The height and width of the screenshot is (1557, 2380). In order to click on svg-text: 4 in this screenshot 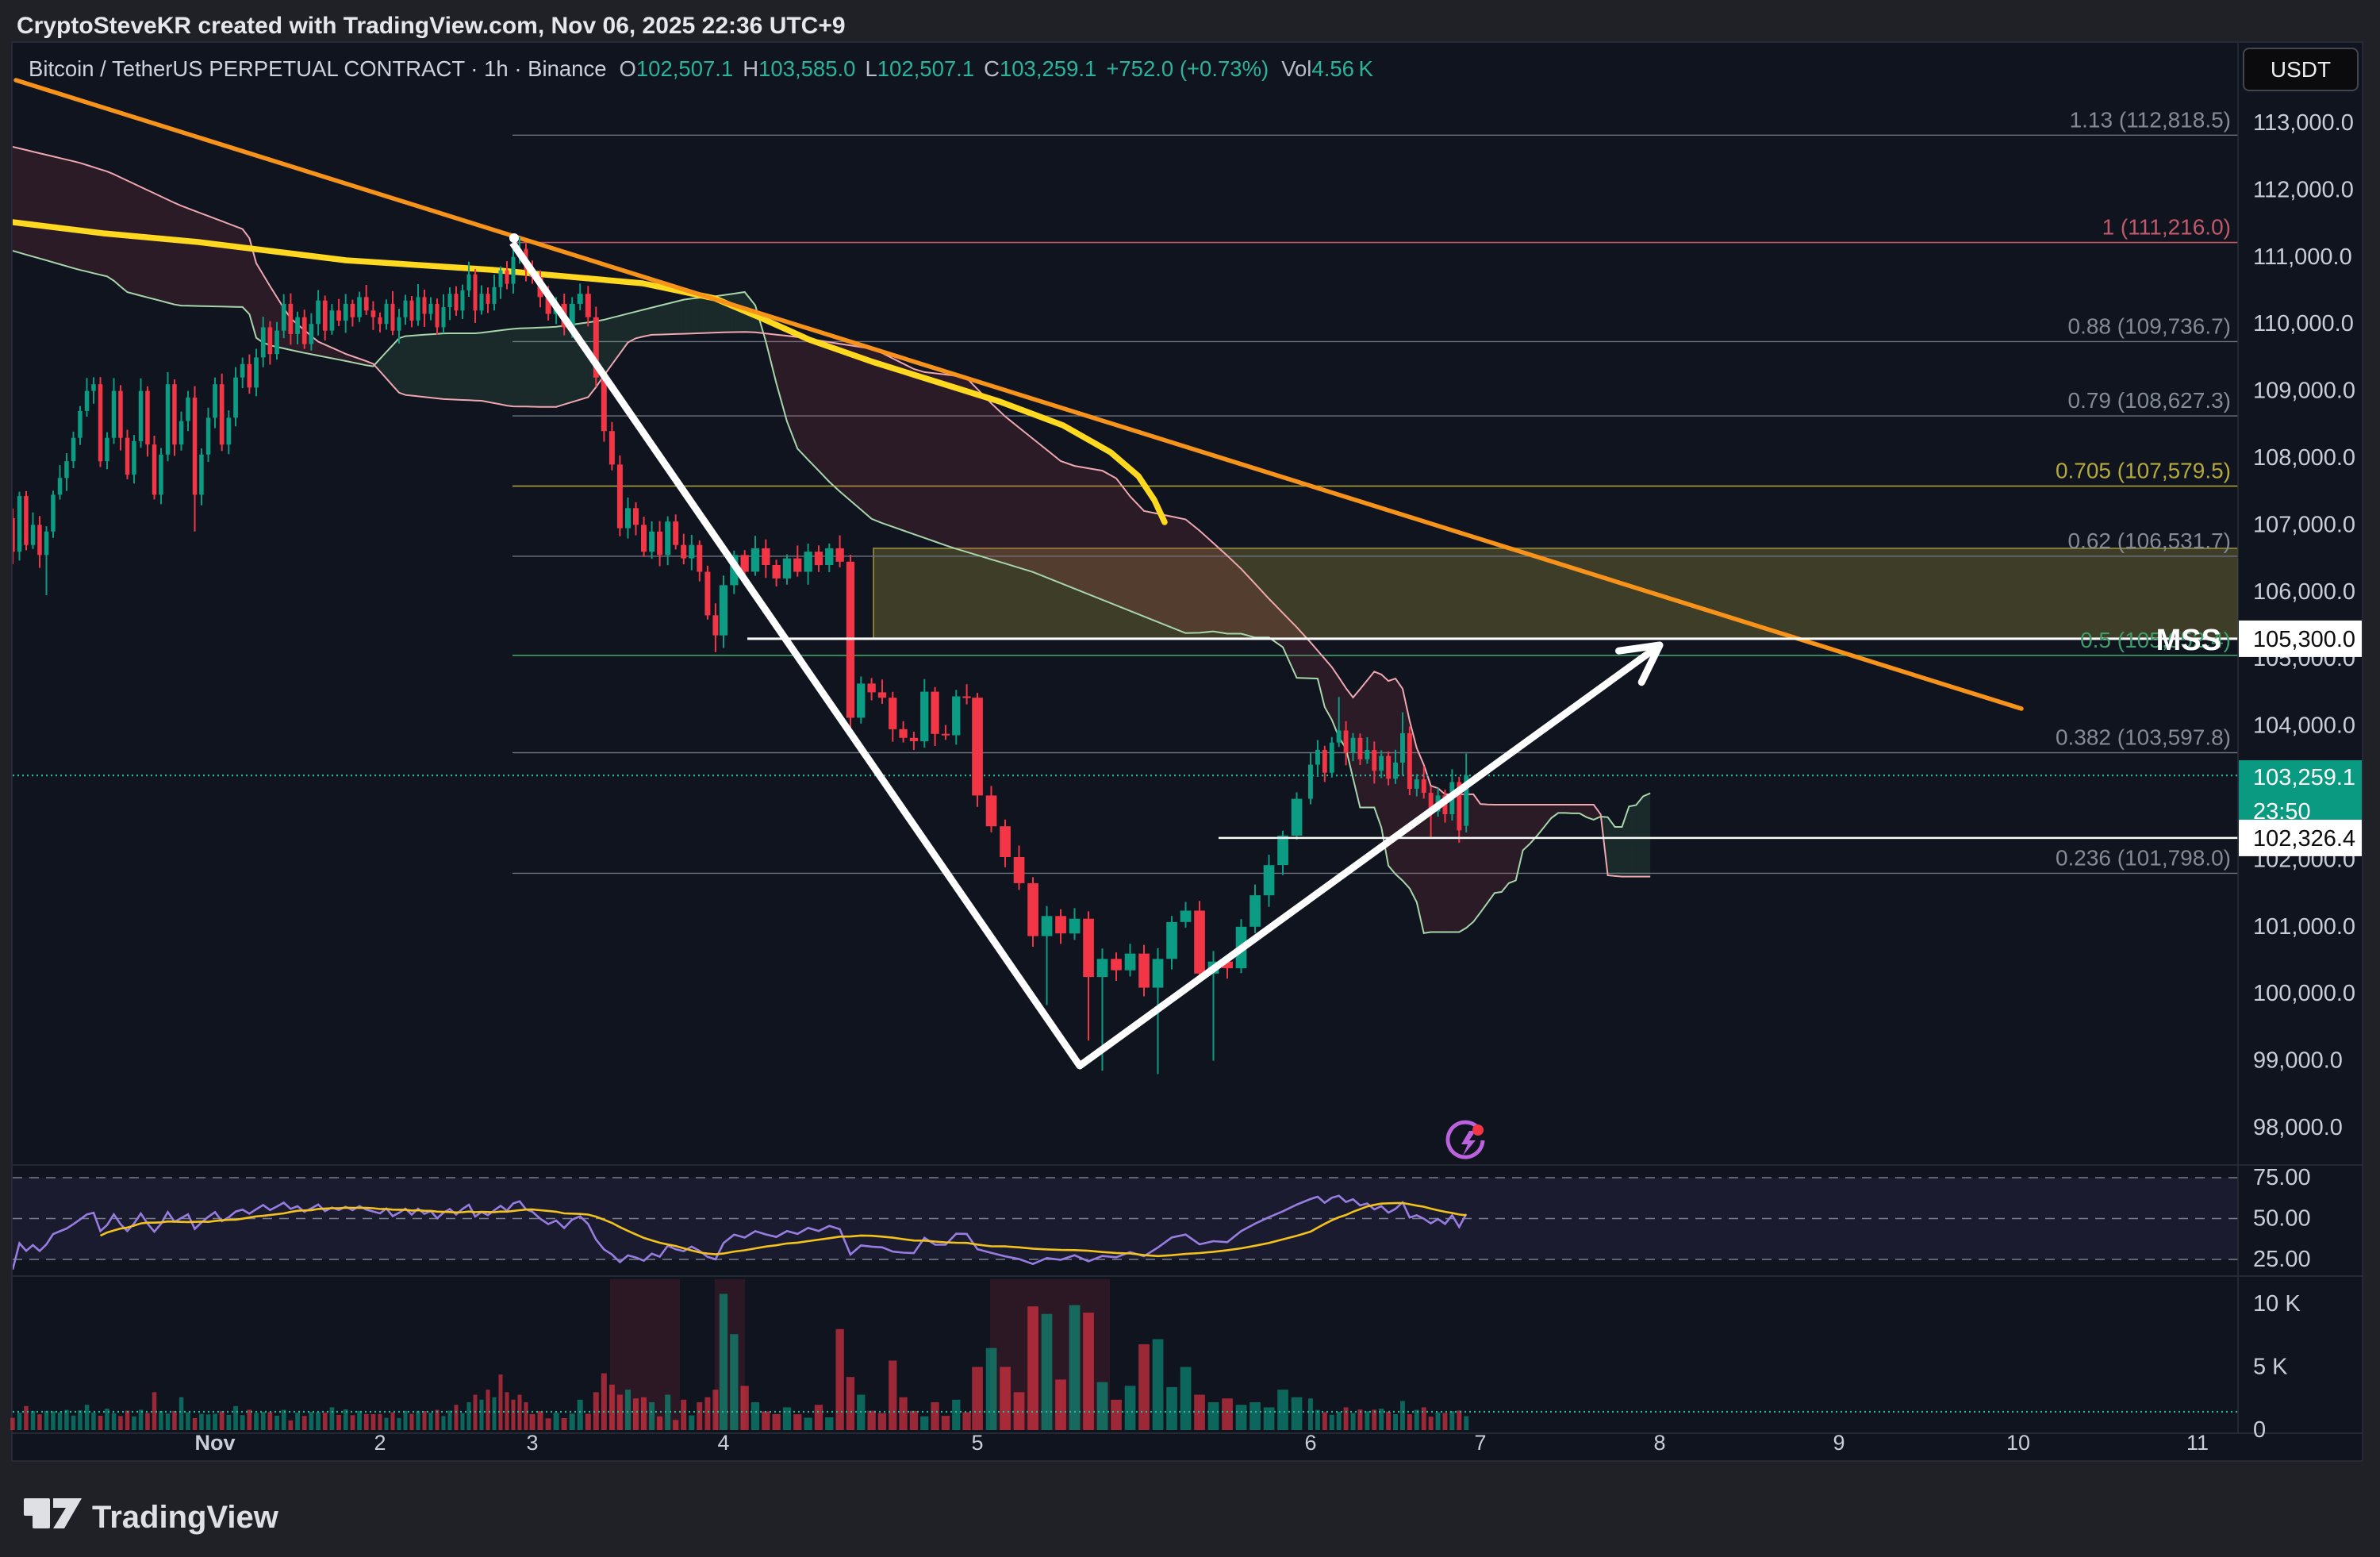, I will do `click(723, 1443)`.